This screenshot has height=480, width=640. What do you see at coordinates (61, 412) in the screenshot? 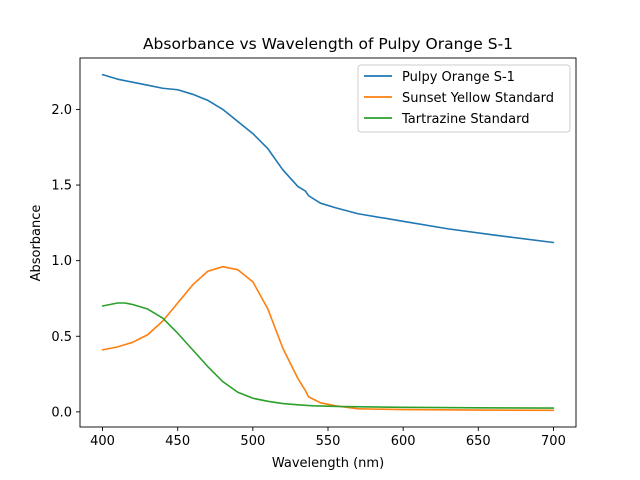
I see `y-tick-label: 0.0` at bounding box center [61, 412].